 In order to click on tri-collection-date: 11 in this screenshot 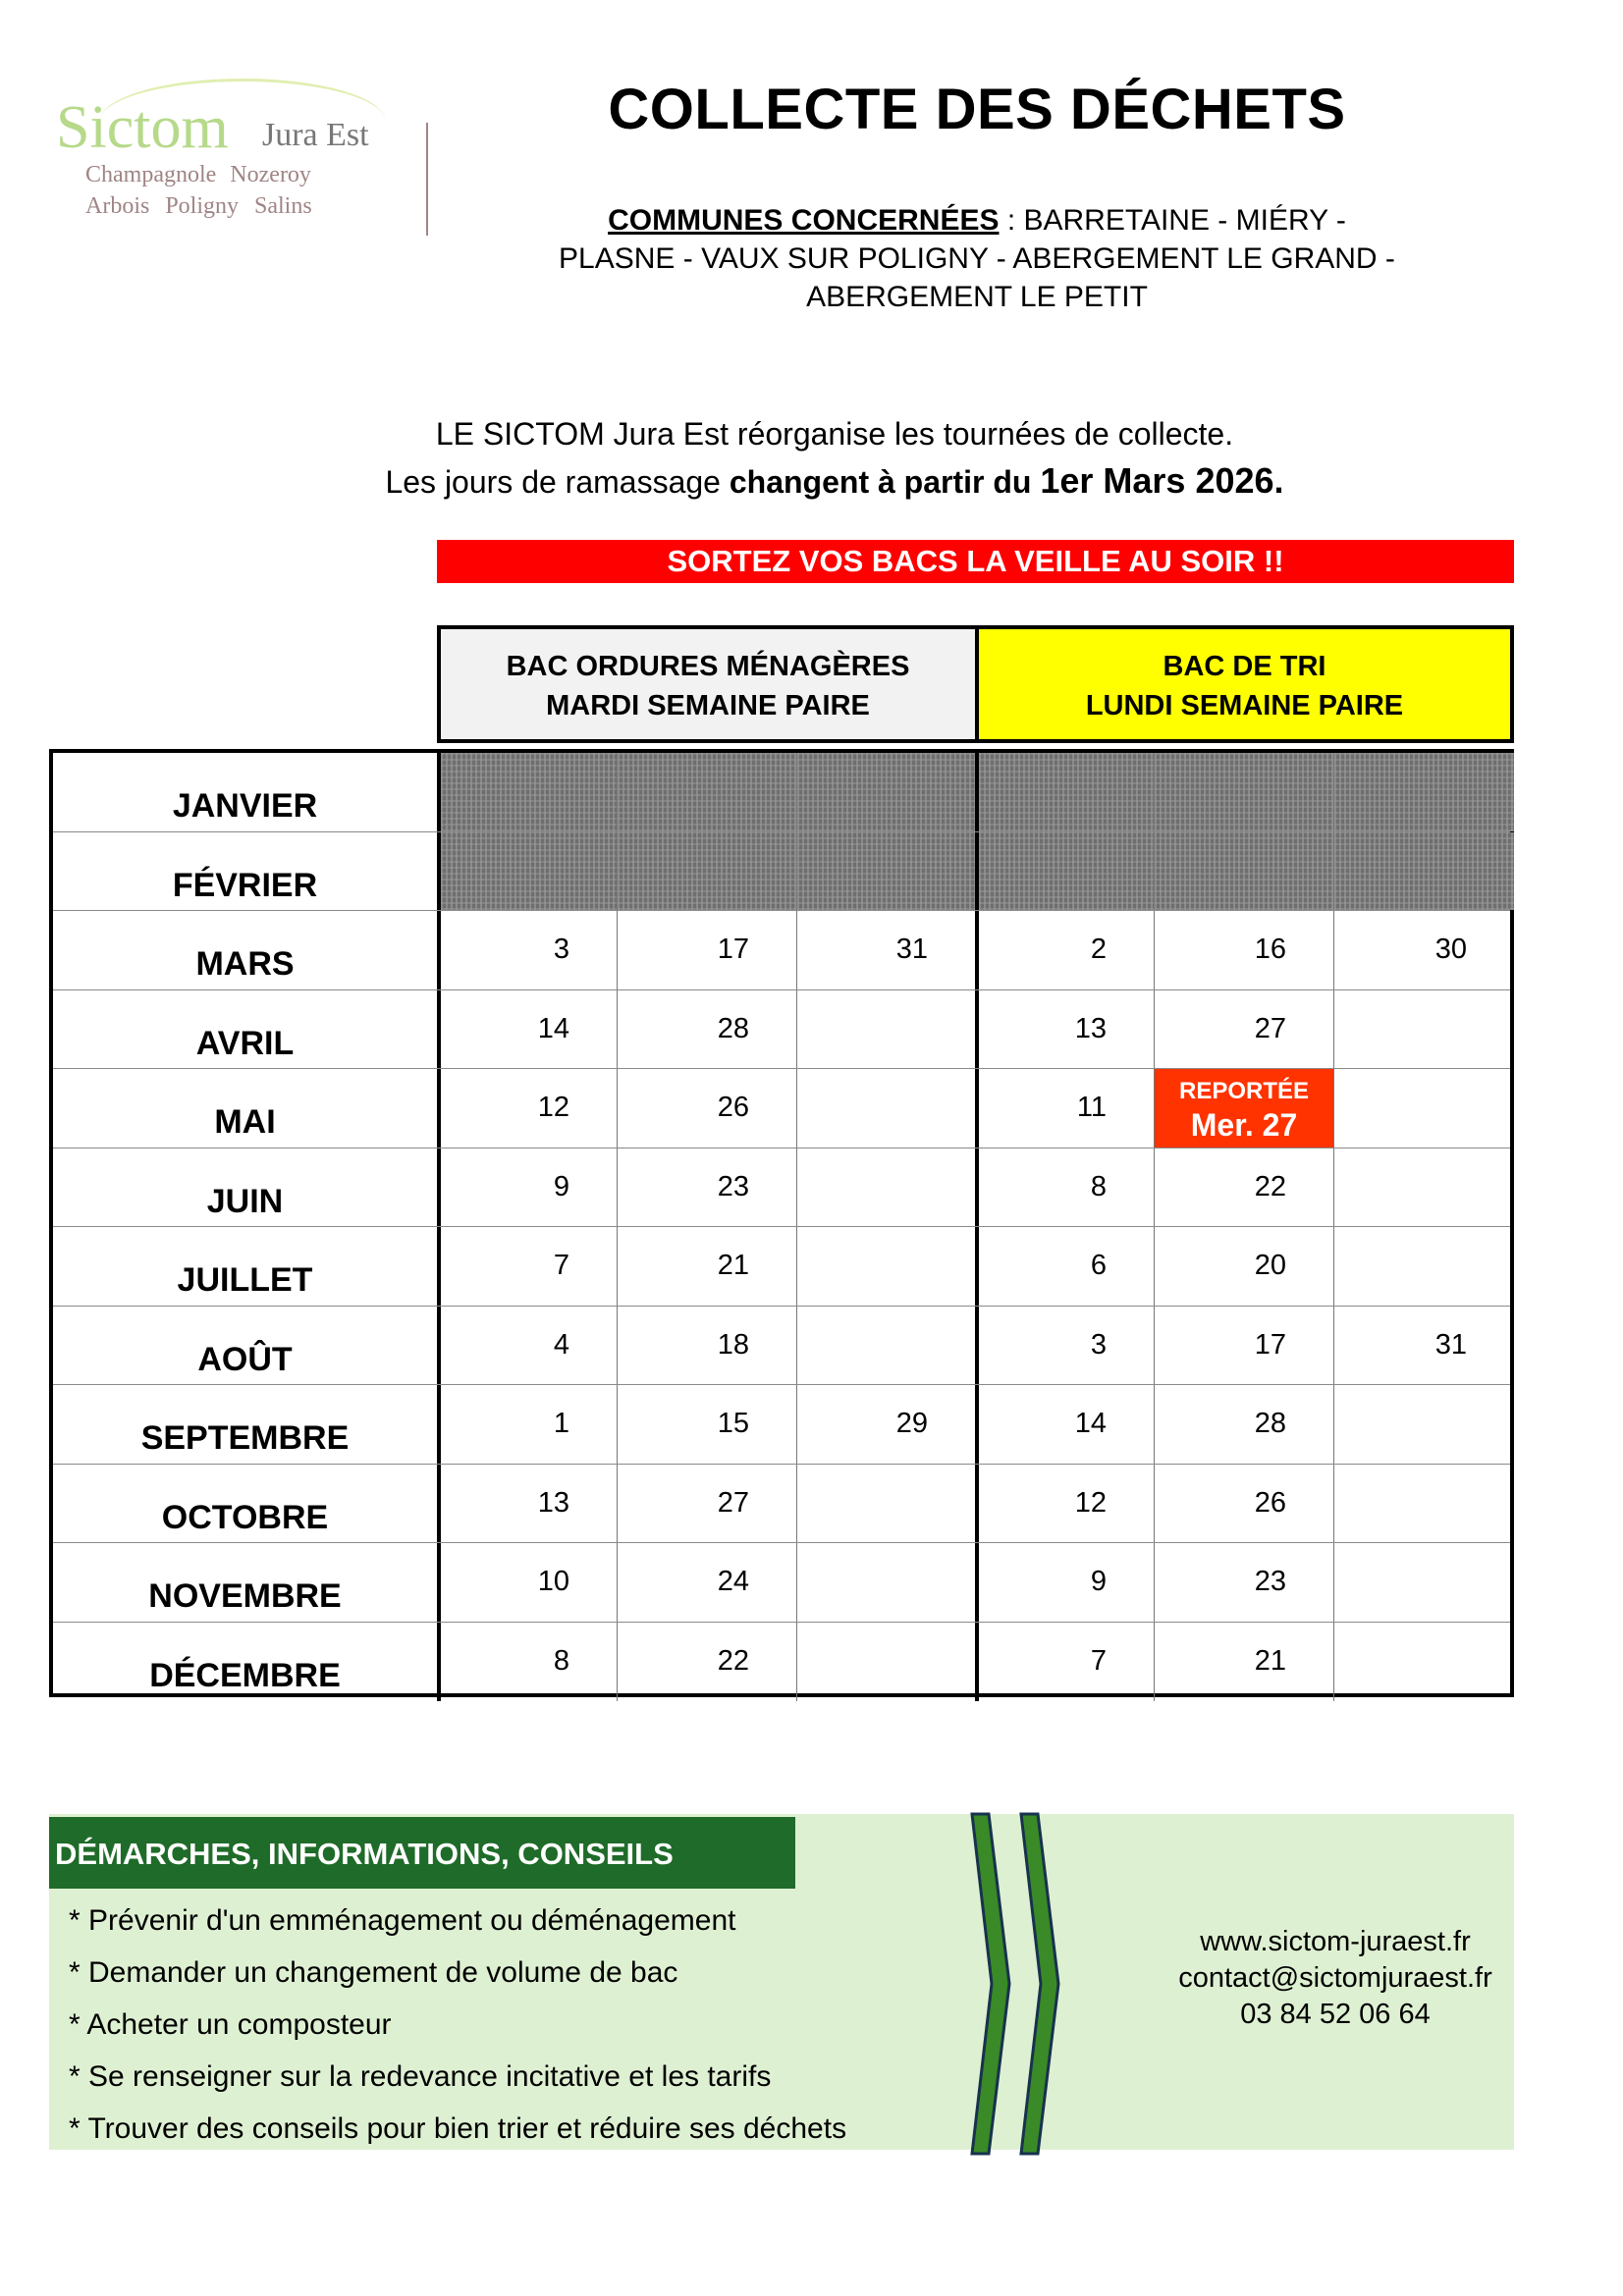, I will do `click(1064, 1108)`.